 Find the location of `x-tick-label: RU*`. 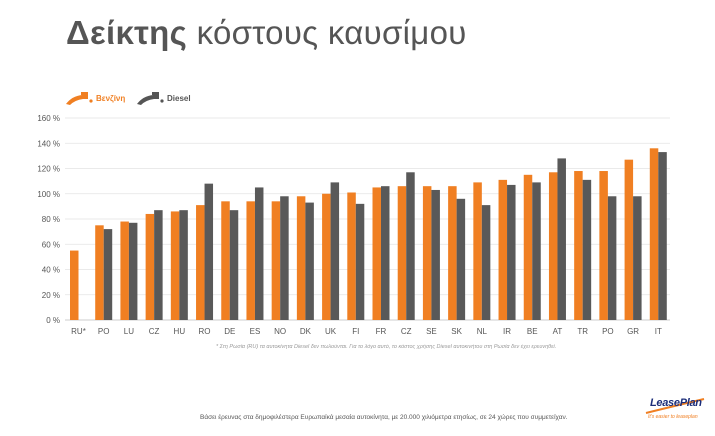

x-tick-label: RU* is located at coordinates (78, 331).